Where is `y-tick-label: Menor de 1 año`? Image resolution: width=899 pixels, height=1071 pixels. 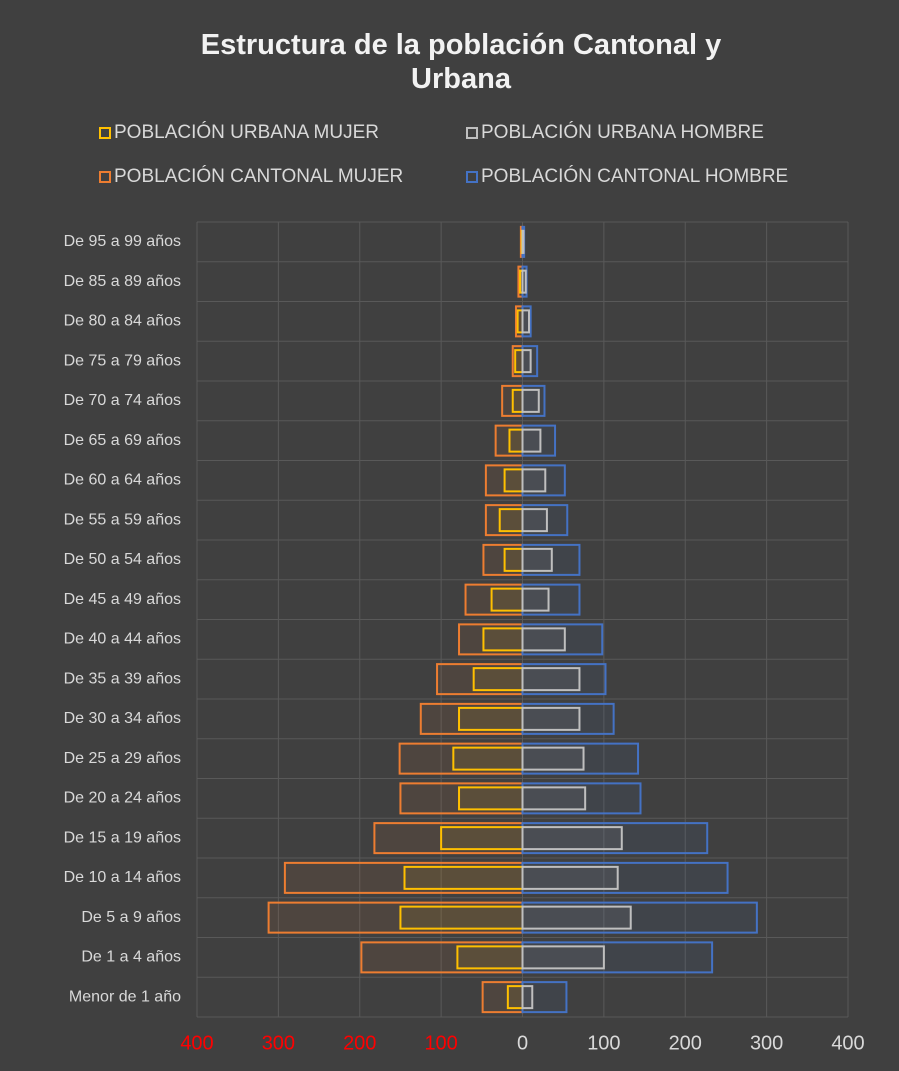 y-tick-label: Menor de 1 año is located at coordinates (125, 996).